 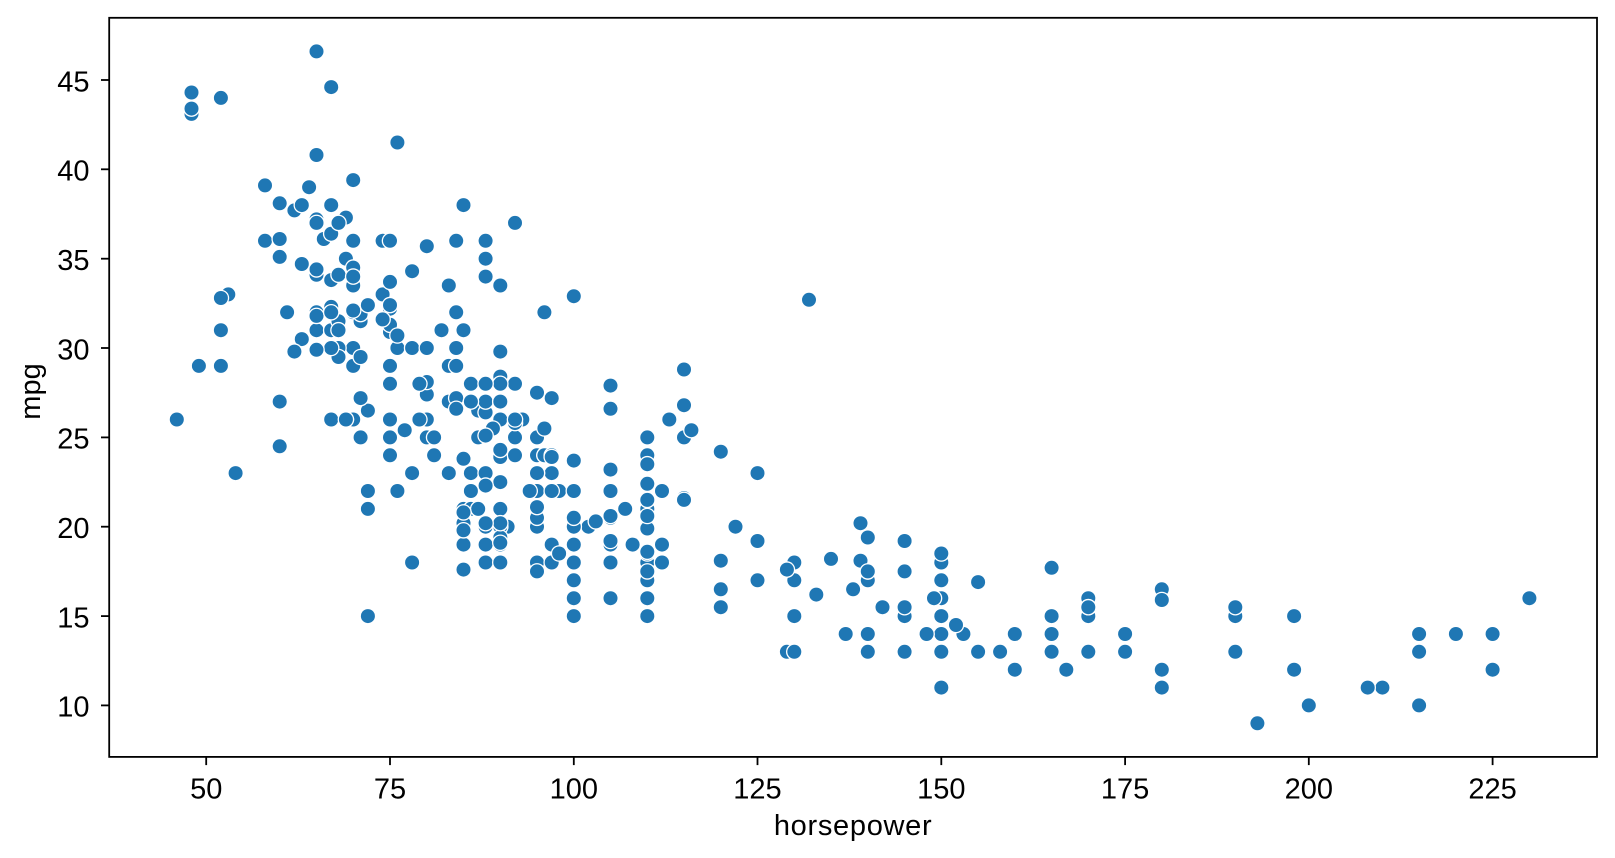 I want to click on svg-text: 20, so click(x=73, y=529).